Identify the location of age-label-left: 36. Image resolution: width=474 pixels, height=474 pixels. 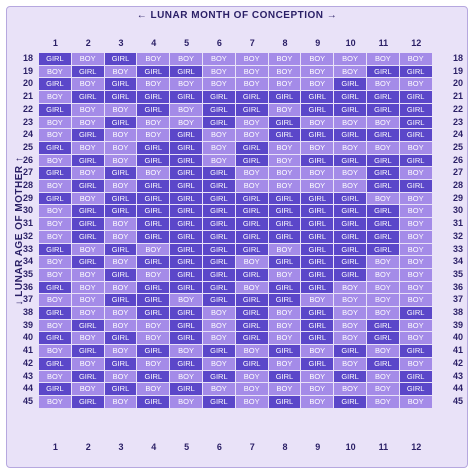
(27, 286).